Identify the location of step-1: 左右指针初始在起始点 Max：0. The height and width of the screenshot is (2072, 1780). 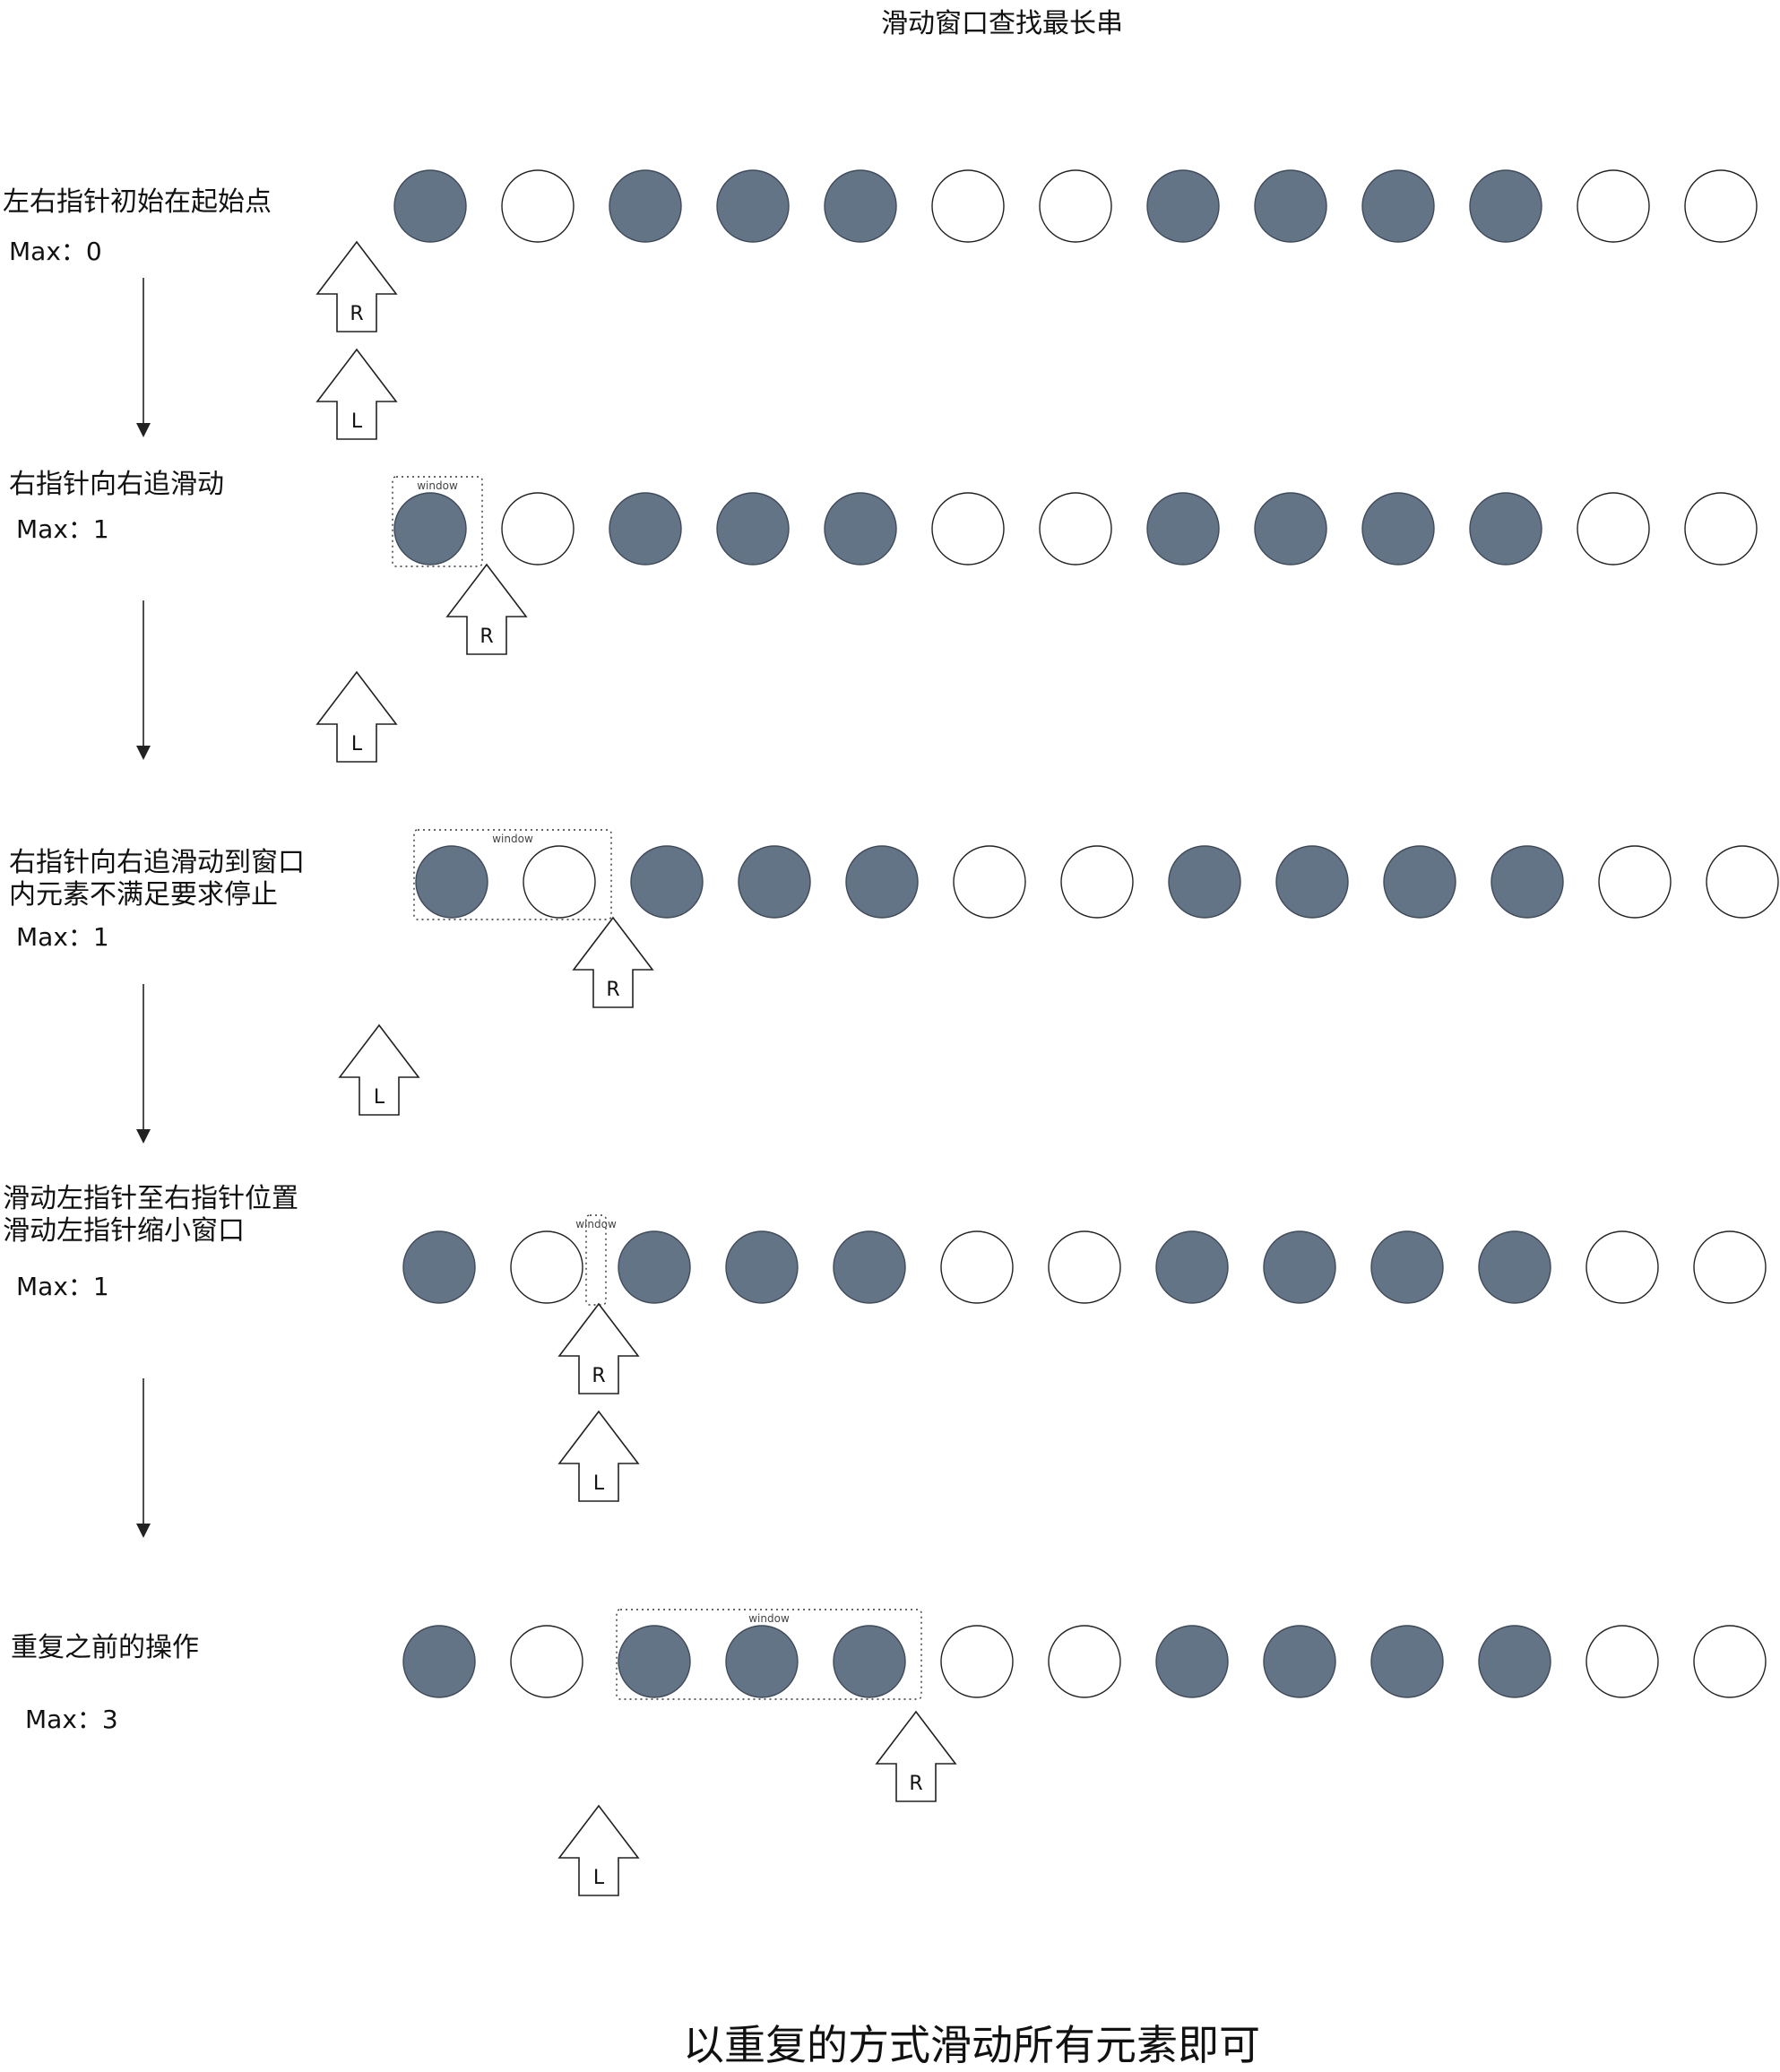
(881, 303).